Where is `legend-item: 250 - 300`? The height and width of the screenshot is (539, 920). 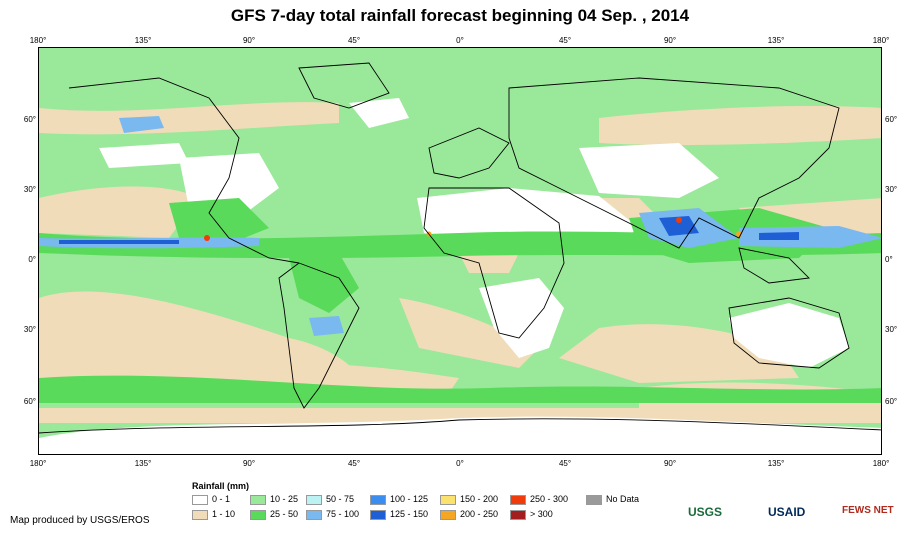 legend-item: 250 - 300 is located at coordinates (539, 499).